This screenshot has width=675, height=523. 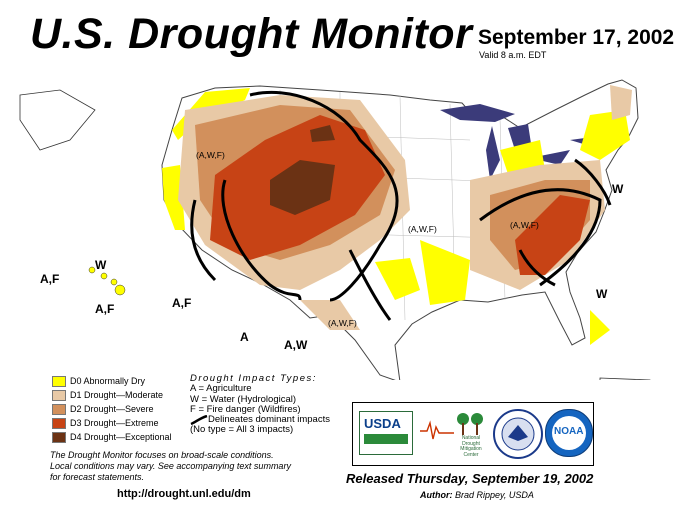 What do you see at coordinates (243, 399) in the screenshot?
I see `impact-line: W = Water (Hydrological)` at bounding box center [243, 399].